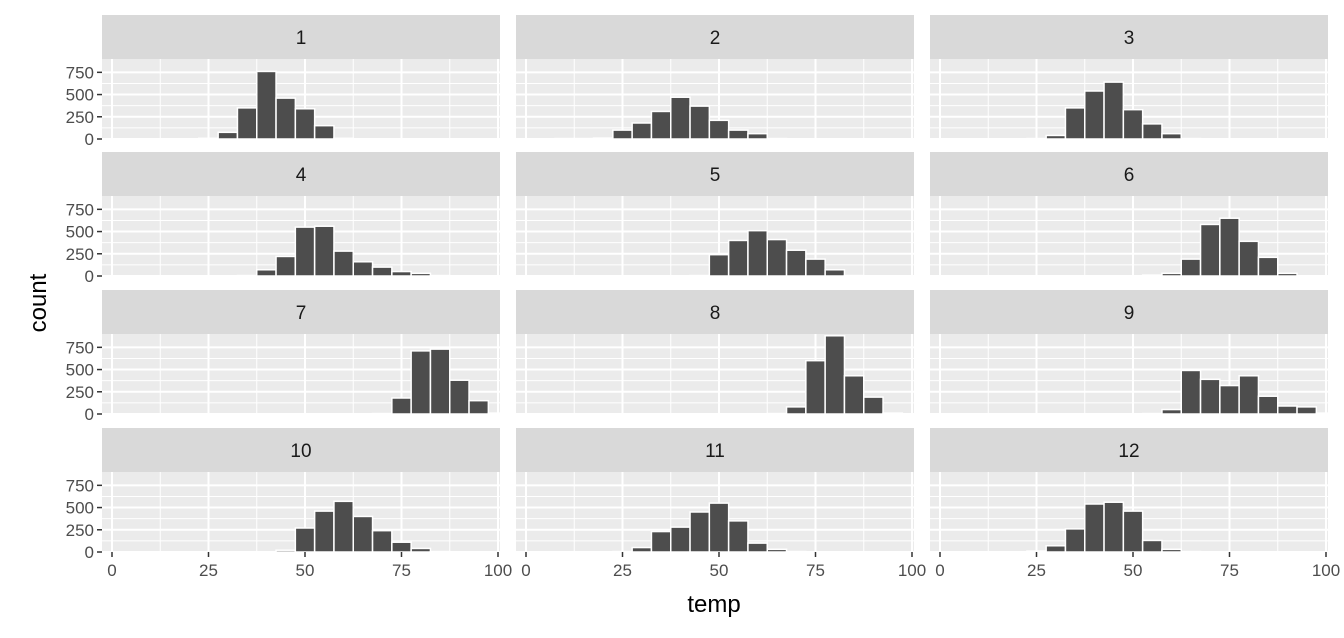  Describe the element at coordinates (38, 302) in the screenshot. I see `y-axis-title: count` at that location.